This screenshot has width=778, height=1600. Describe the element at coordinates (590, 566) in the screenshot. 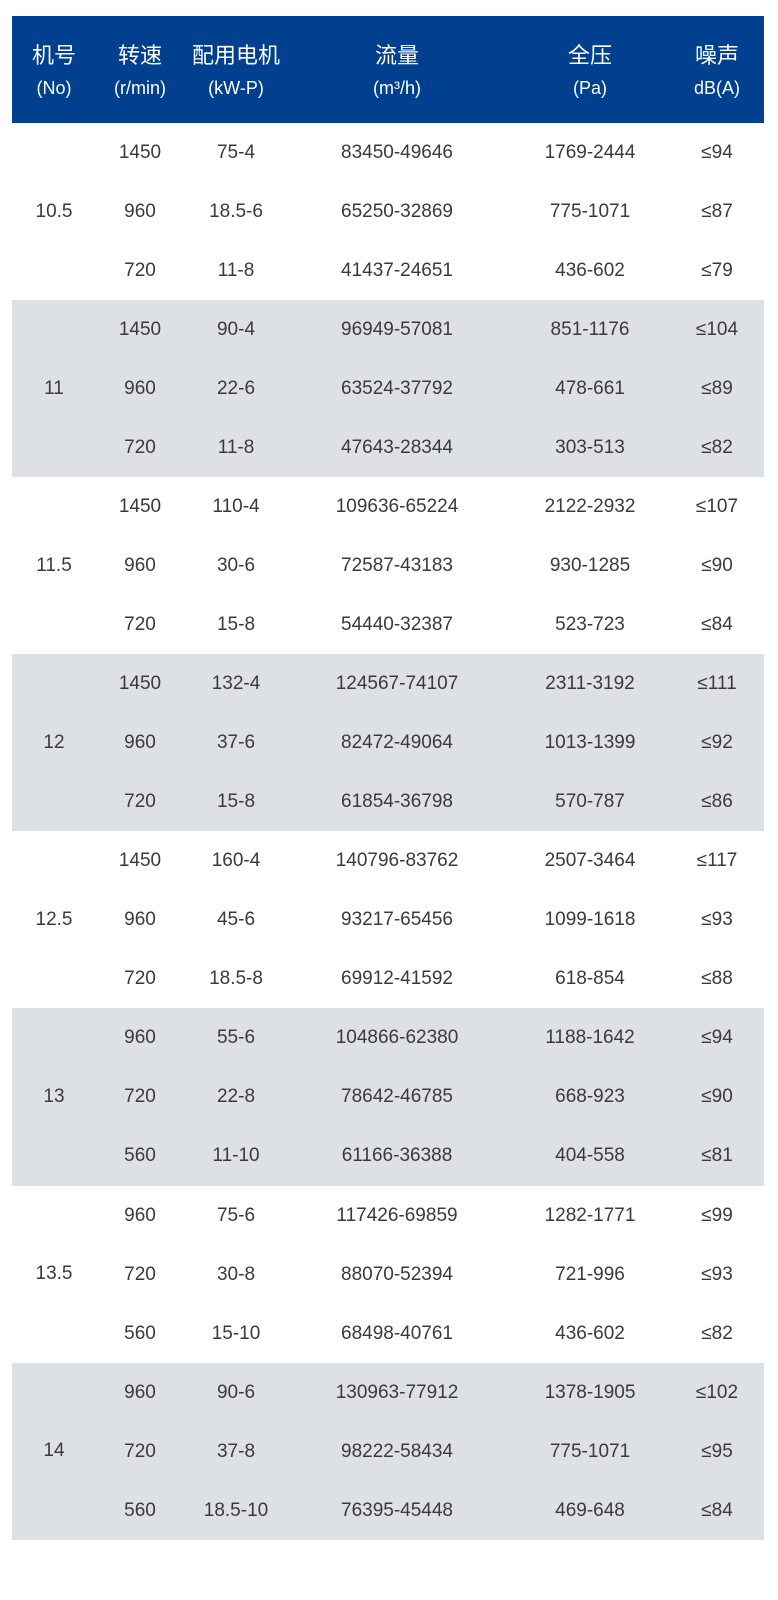

I see `total-pressure-cell: 930-1285` at that location.